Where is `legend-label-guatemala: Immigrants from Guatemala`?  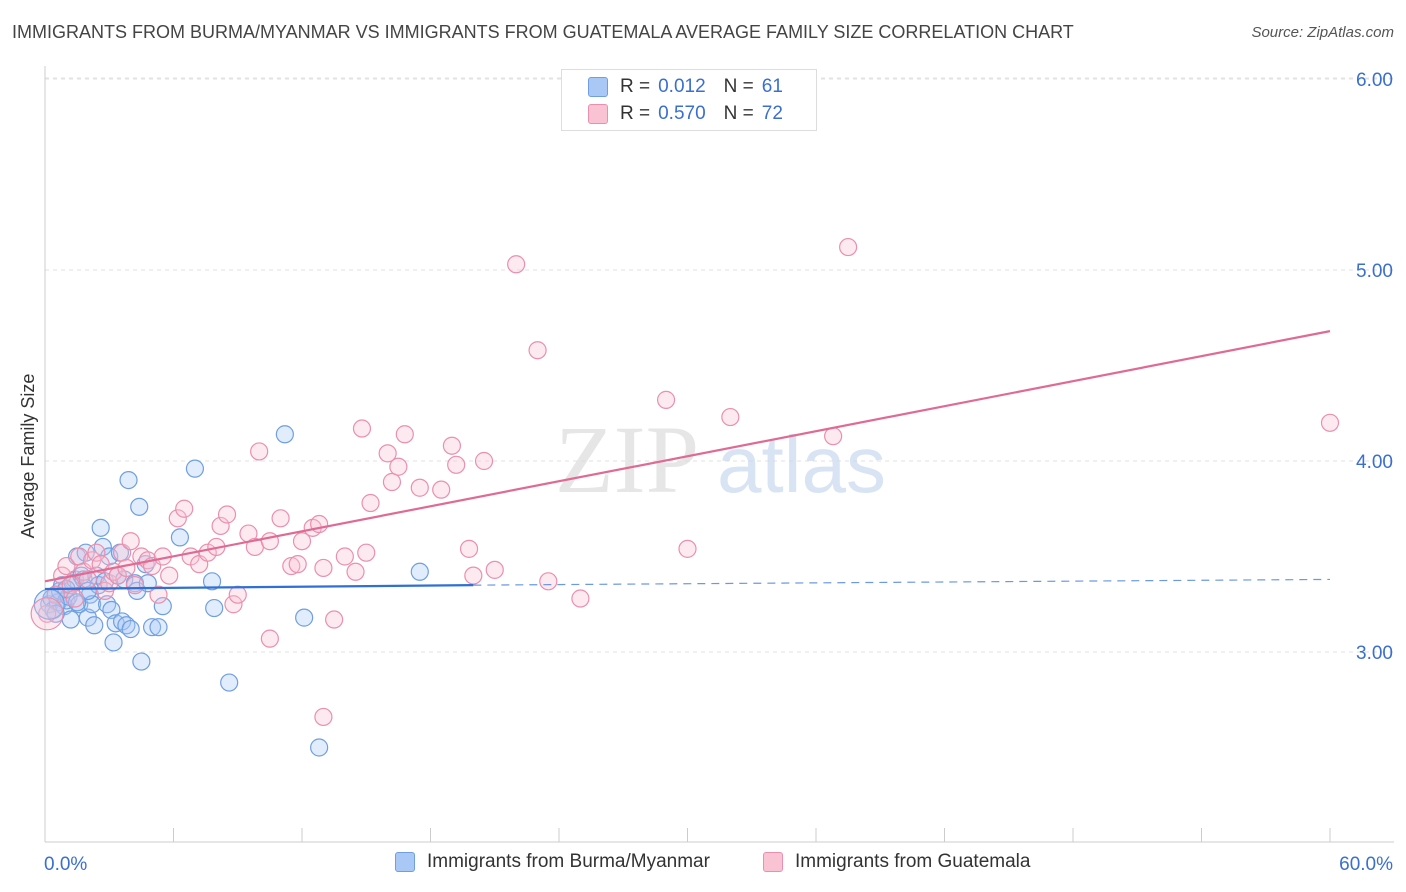 legend-label-guatemala: Immigrants from Guatemala is located at coordinates (913, 861).